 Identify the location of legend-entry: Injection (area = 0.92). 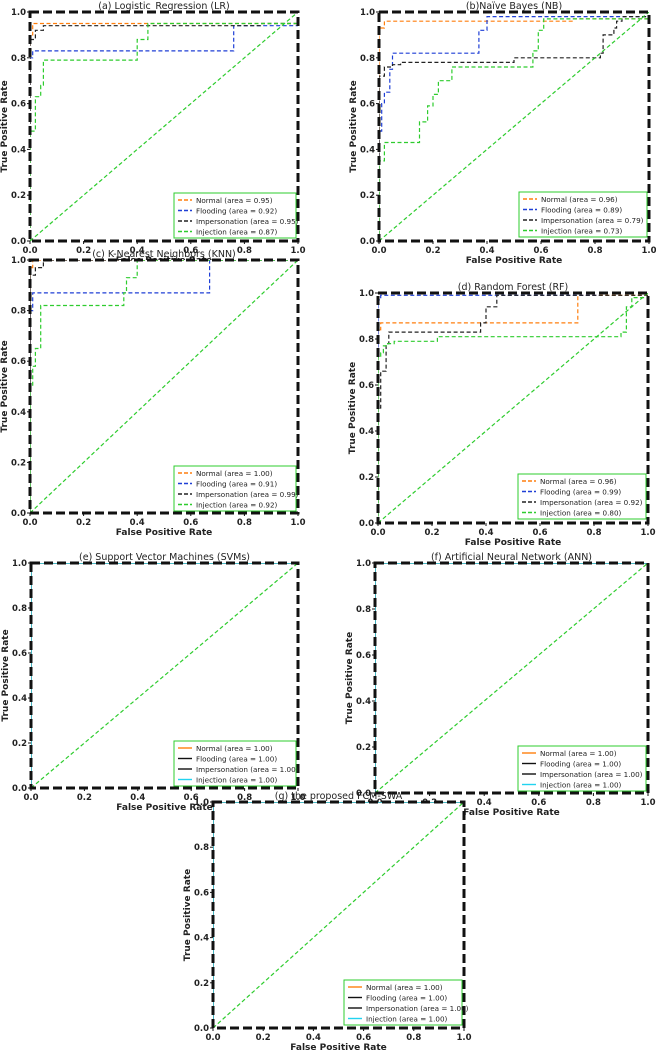
(237, 504).